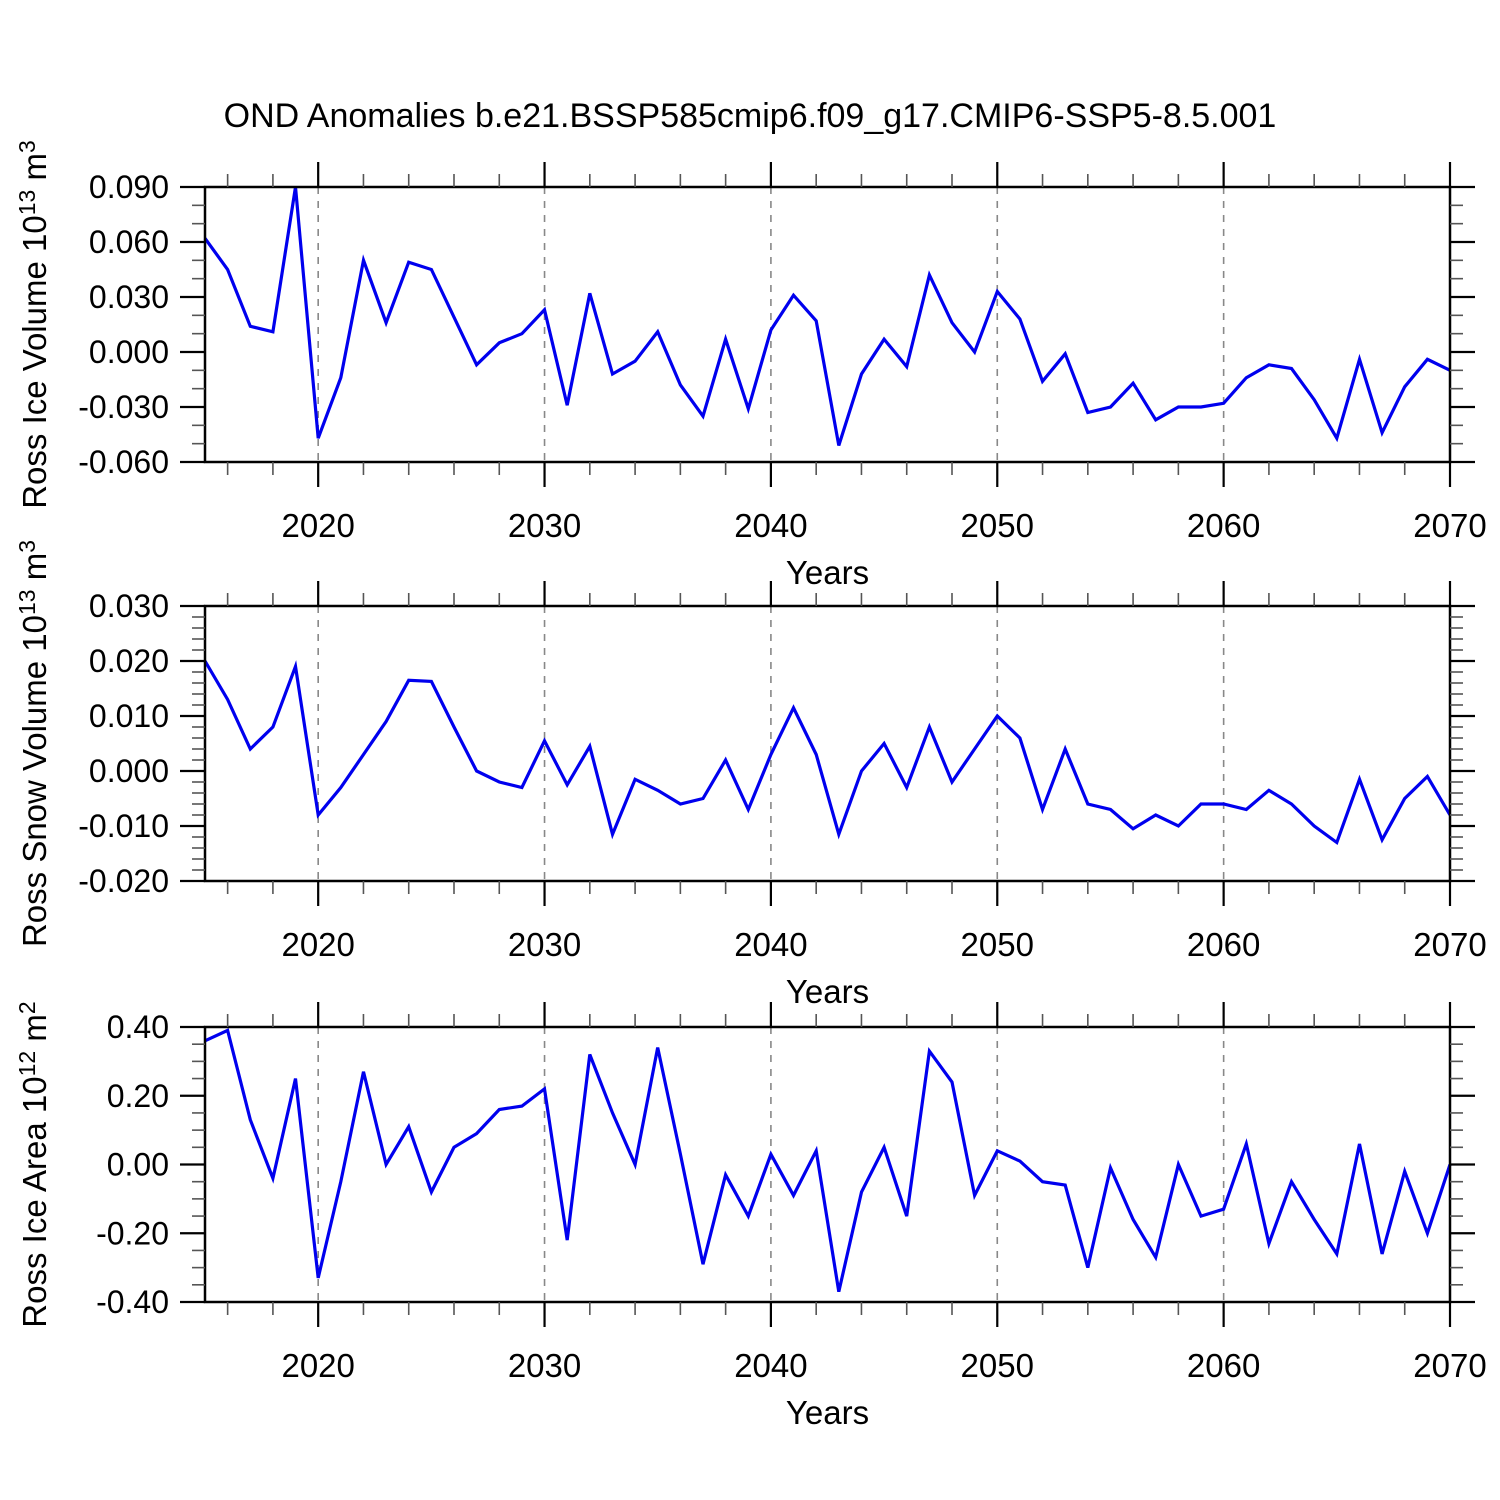  What do you see at coordinates (138, 1027) in the screenshot?
I see `y-tick-label: 0.40` at bounding box center [138, 1027].